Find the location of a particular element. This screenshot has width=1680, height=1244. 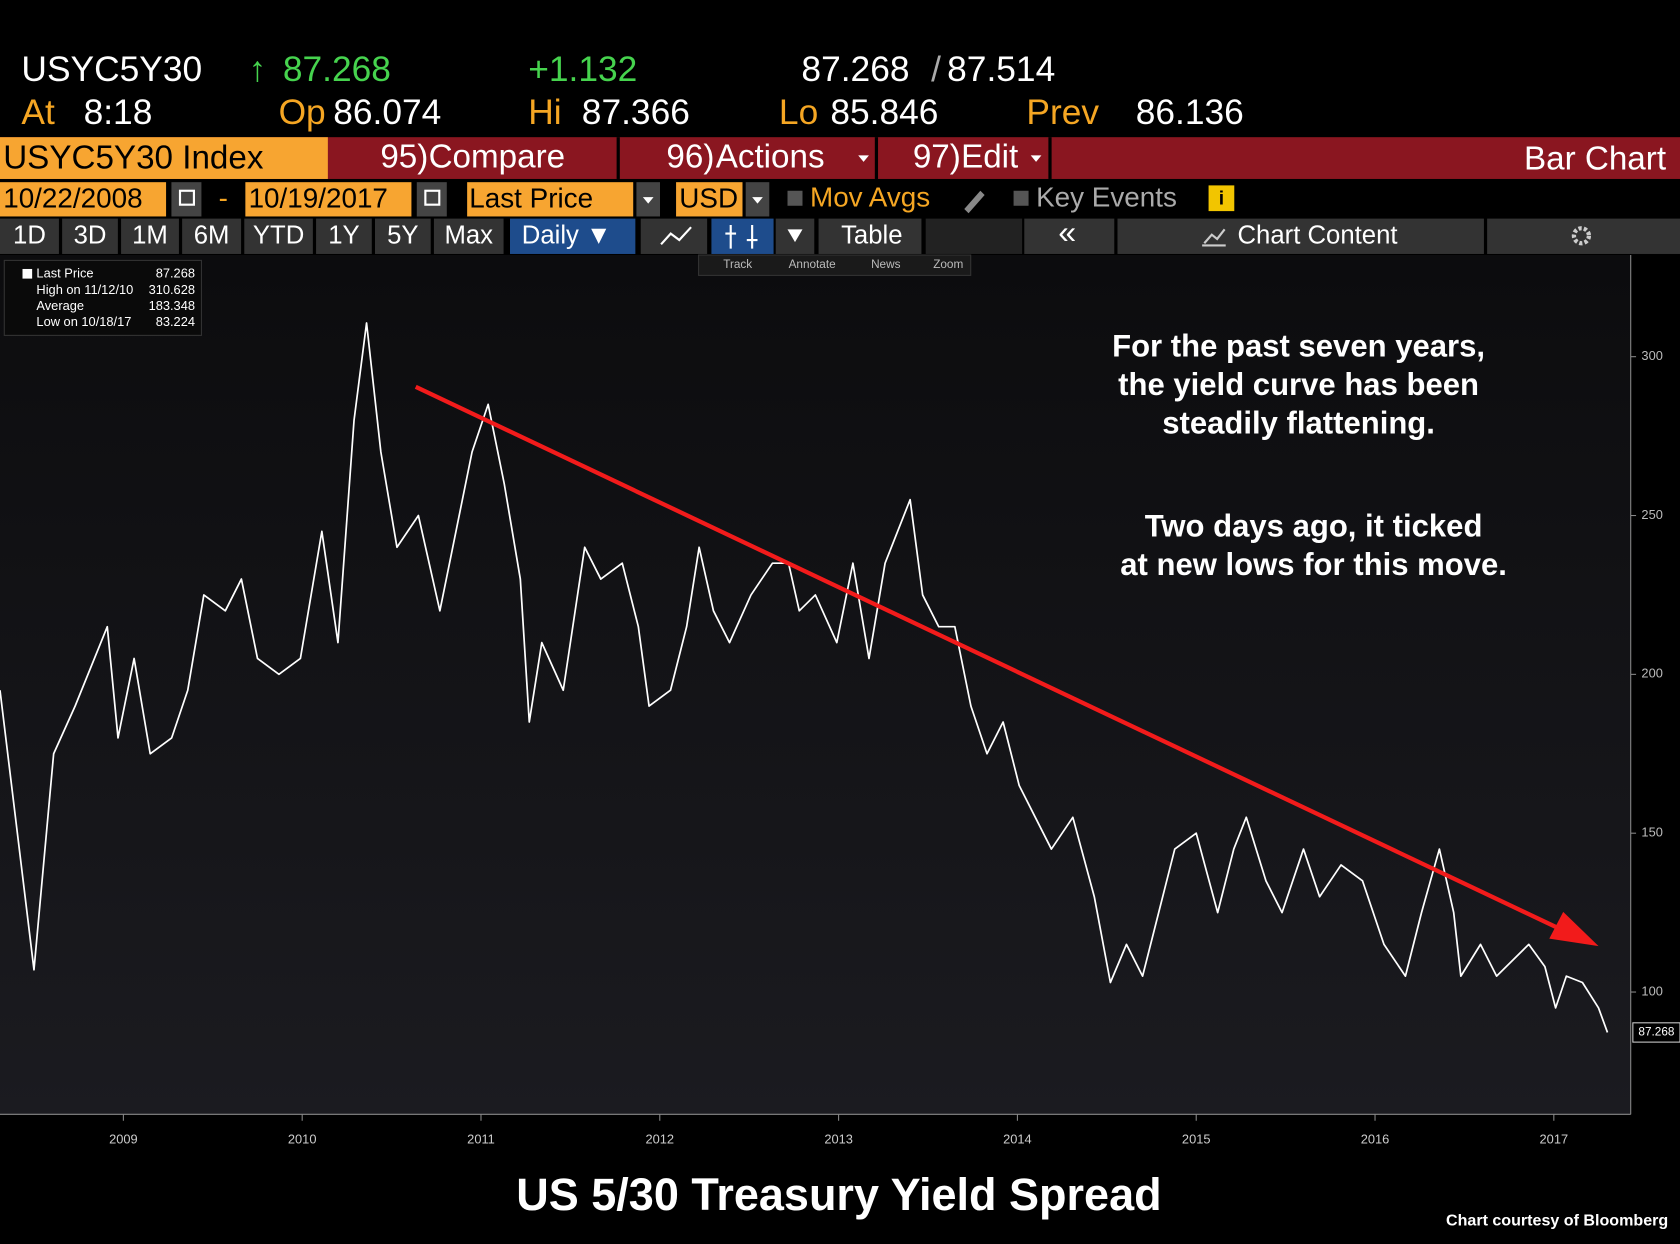

range-label: 6M is located at coordinates (212, 236).